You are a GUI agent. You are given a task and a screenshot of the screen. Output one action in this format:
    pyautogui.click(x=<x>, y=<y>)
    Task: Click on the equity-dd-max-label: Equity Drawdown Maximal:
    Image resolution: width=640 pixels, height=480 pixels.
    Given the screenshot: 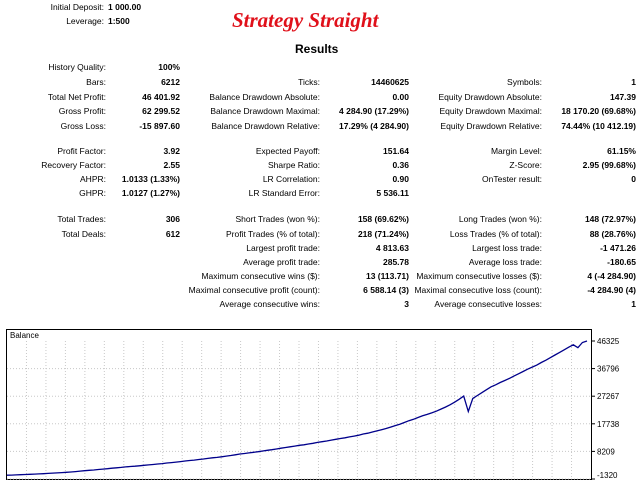 What is the action you would take?
    pyautogui.click(x=490, y=111)
    